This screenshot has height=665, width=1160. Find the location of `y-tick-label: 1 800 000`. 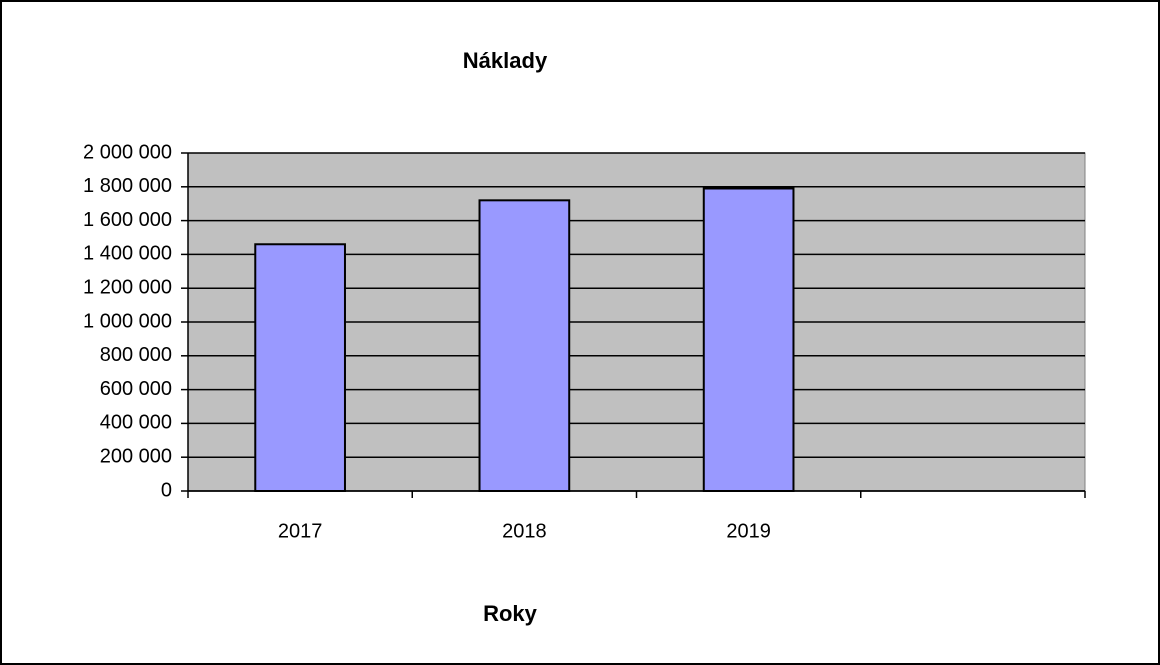

y-tick-label: 1 800 000 is located at coordinates (127, 186).